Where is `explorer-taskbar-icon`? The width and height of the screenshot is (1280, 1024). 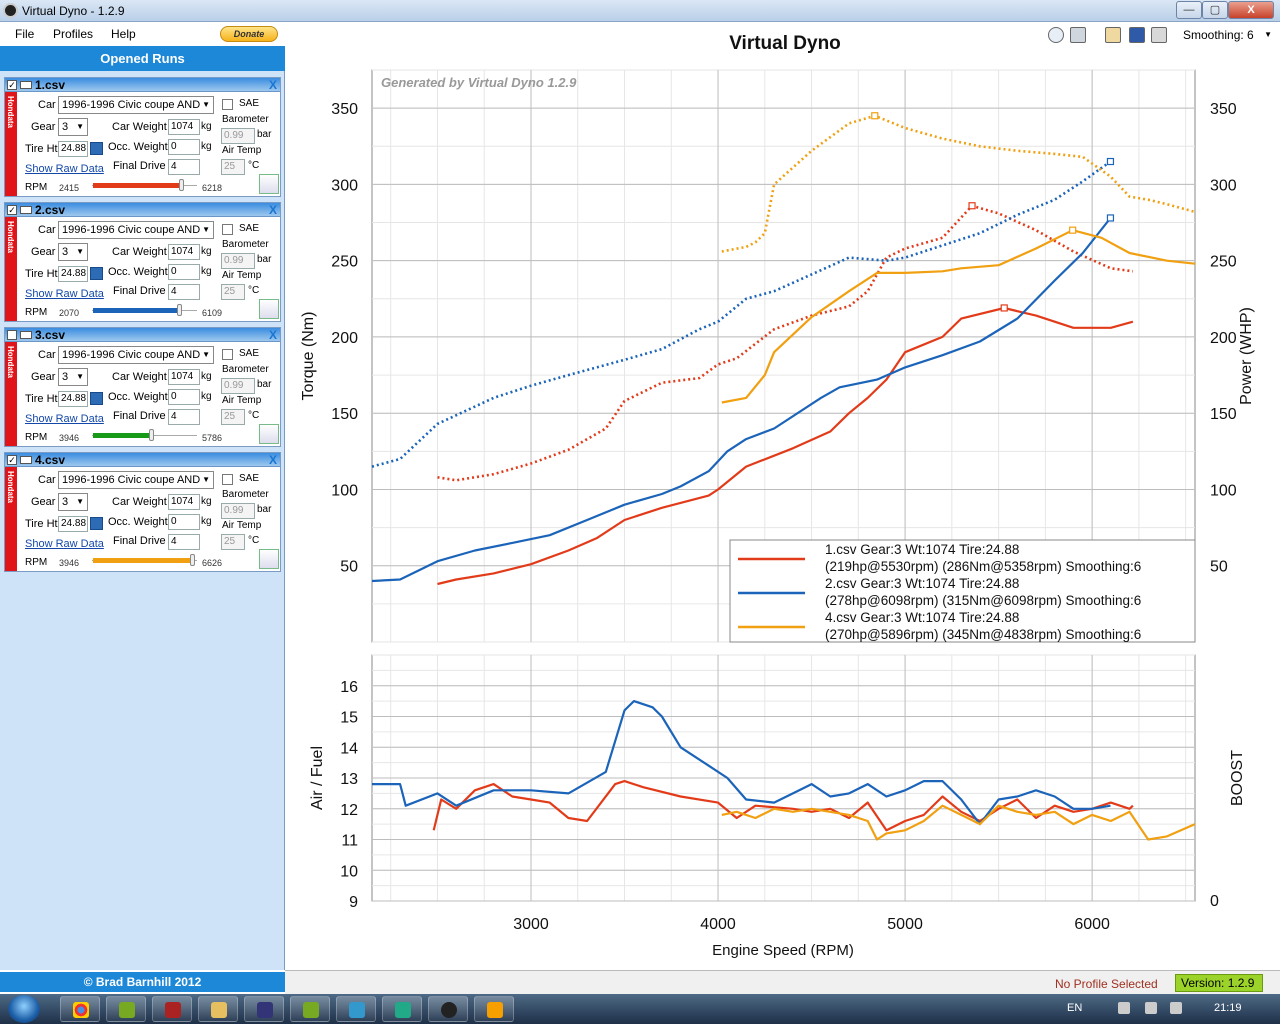
explorer-taskbar-icon is located at coordinates (218, 1009).